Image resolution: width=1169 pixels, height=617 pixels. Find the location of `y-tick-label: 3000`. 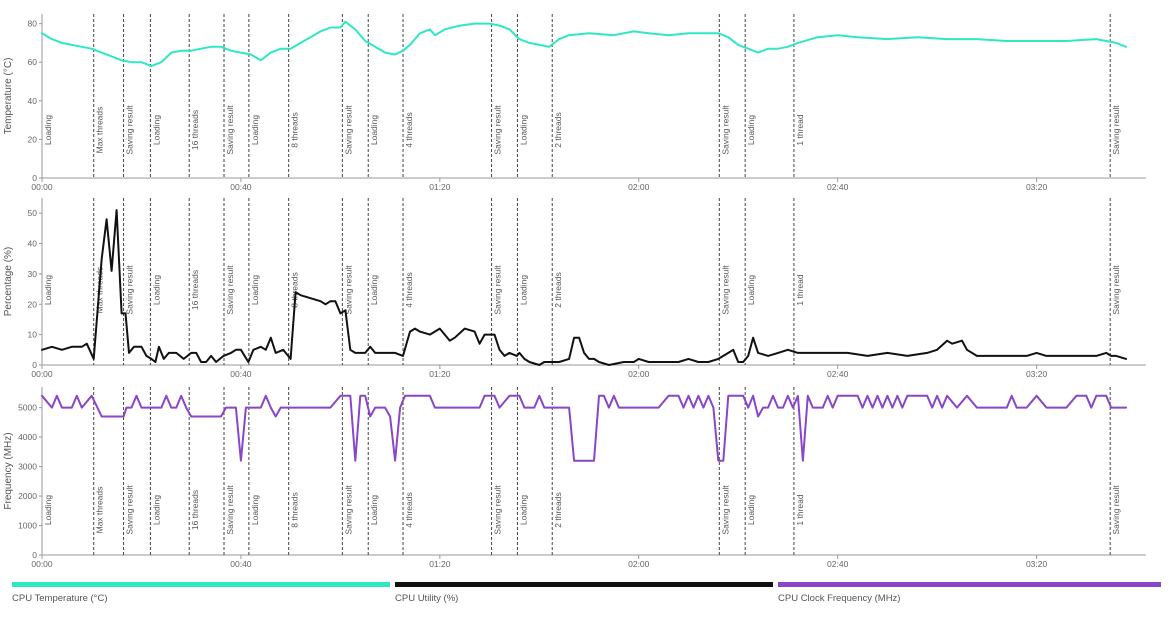

y-tick-label: 3000 is located at coordinates (27, 467).